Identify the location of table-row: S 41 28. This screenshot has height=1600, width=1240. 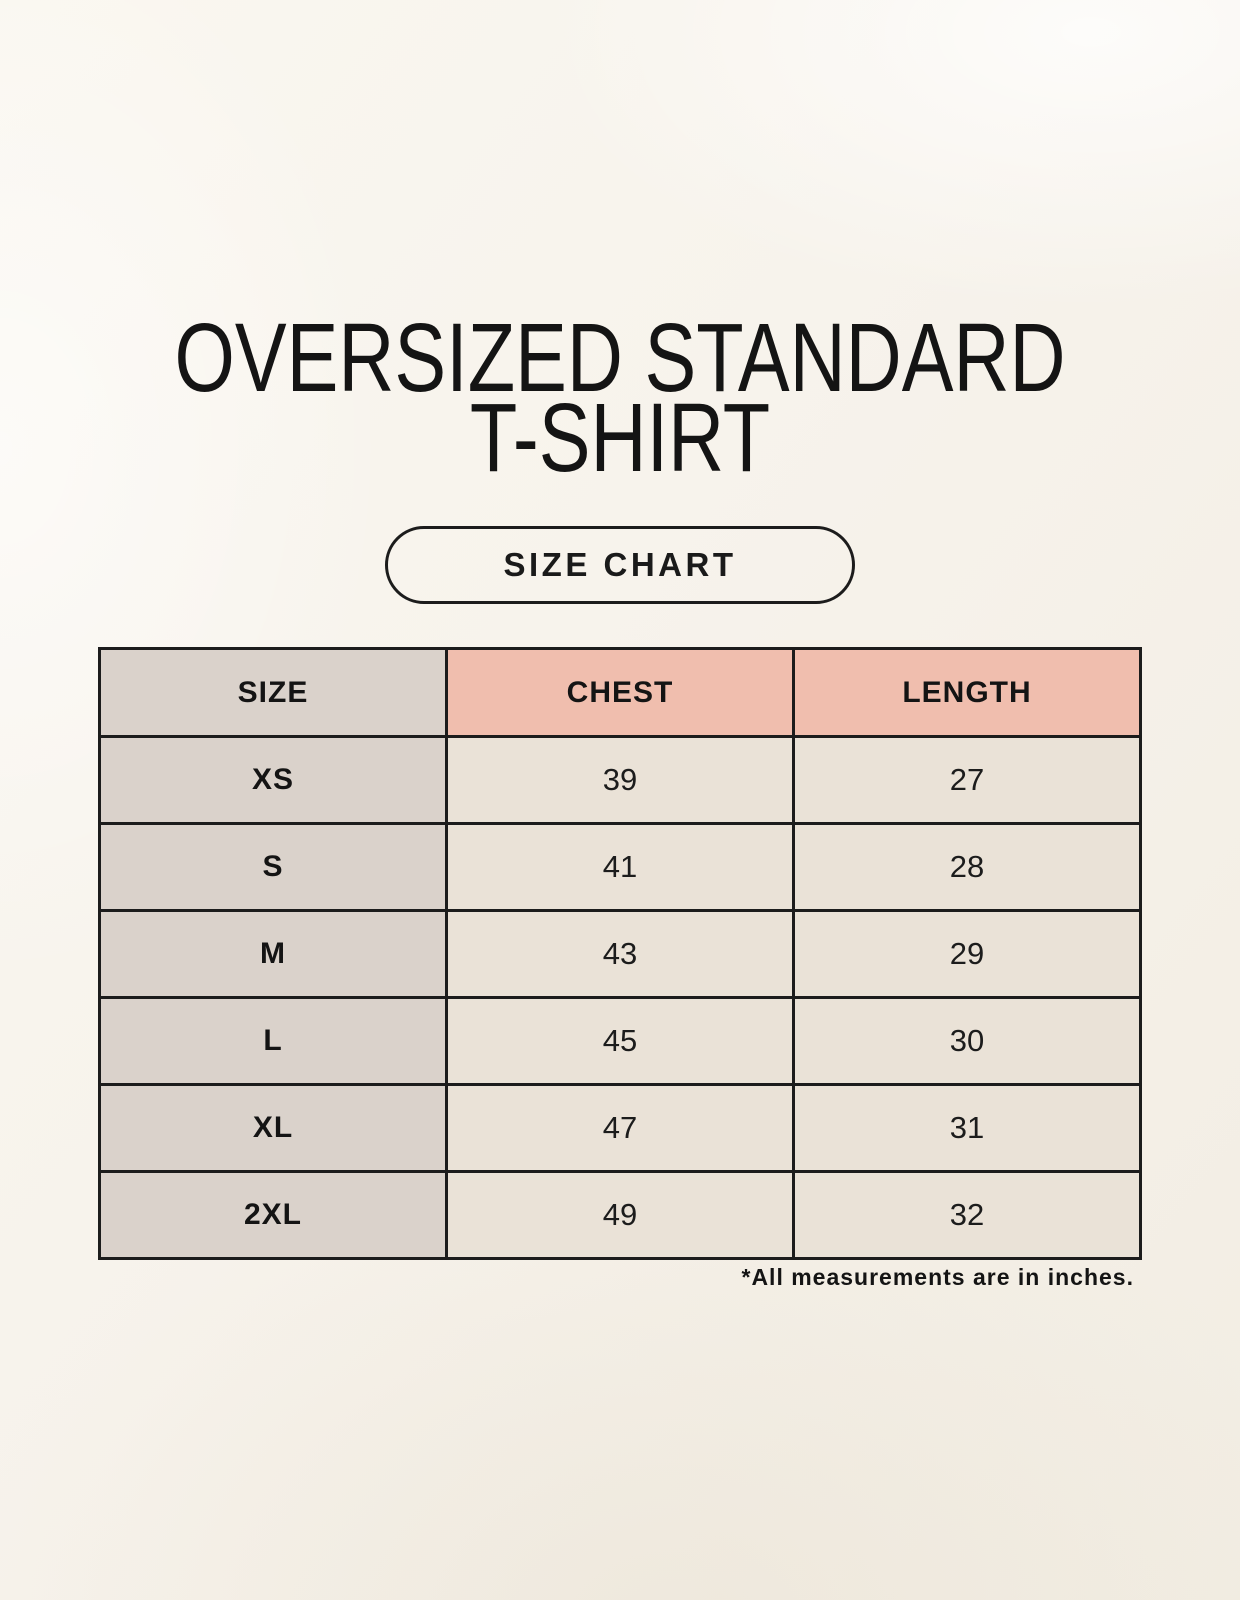
(620, 867).